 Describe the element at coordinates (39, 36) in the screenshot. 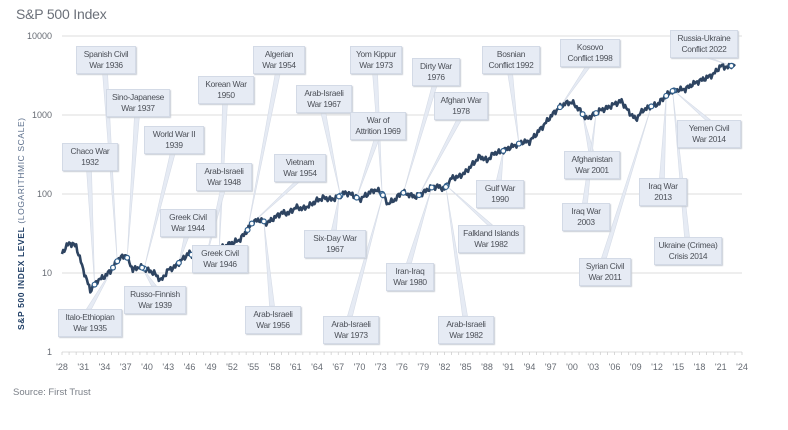

I see `y-tick-label: 10000` at that location.